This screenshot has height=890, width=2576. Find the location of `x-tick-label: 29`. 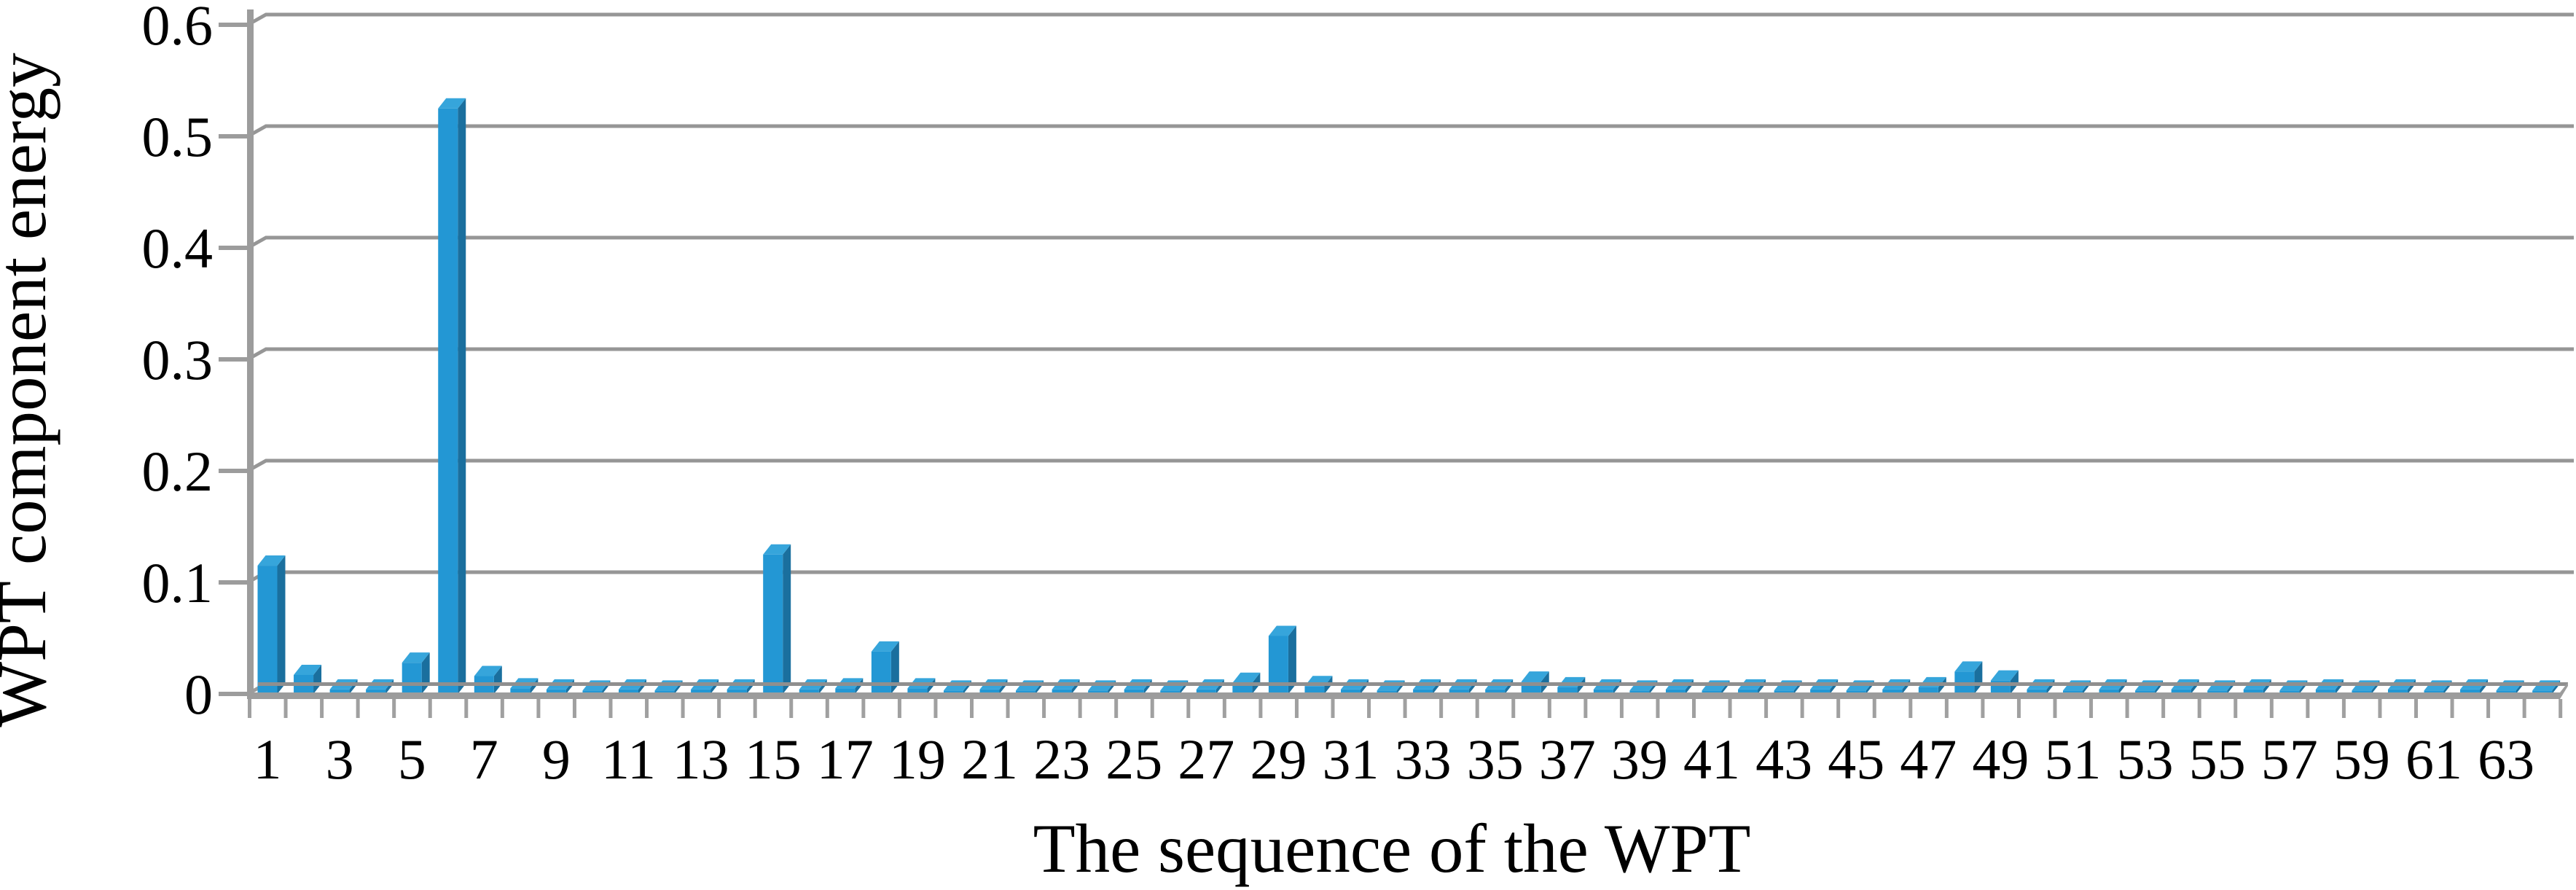

x-tick-label: 29 is located at coordinates (1278, 759).